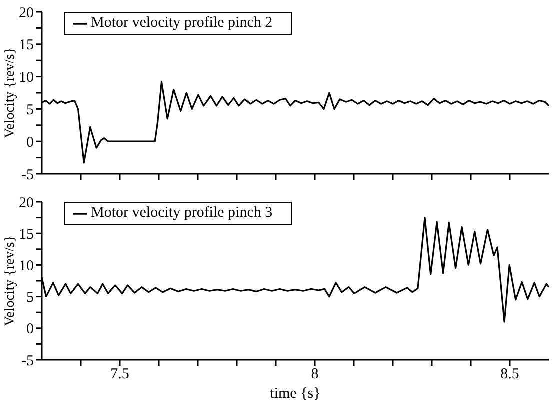  What do you see at coordinates (295, 394) in the screenshot?
I see `x-axis-title: time {s}` at bounding box center [295, 394].